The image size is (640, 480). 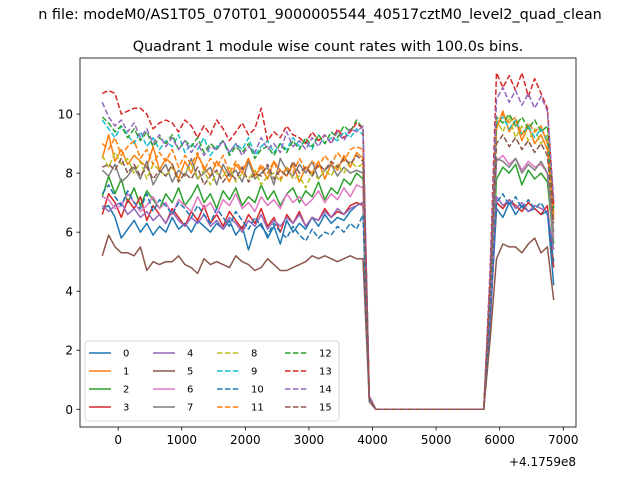 I want to click on legend-label: 2, so click(x=126, y=390).